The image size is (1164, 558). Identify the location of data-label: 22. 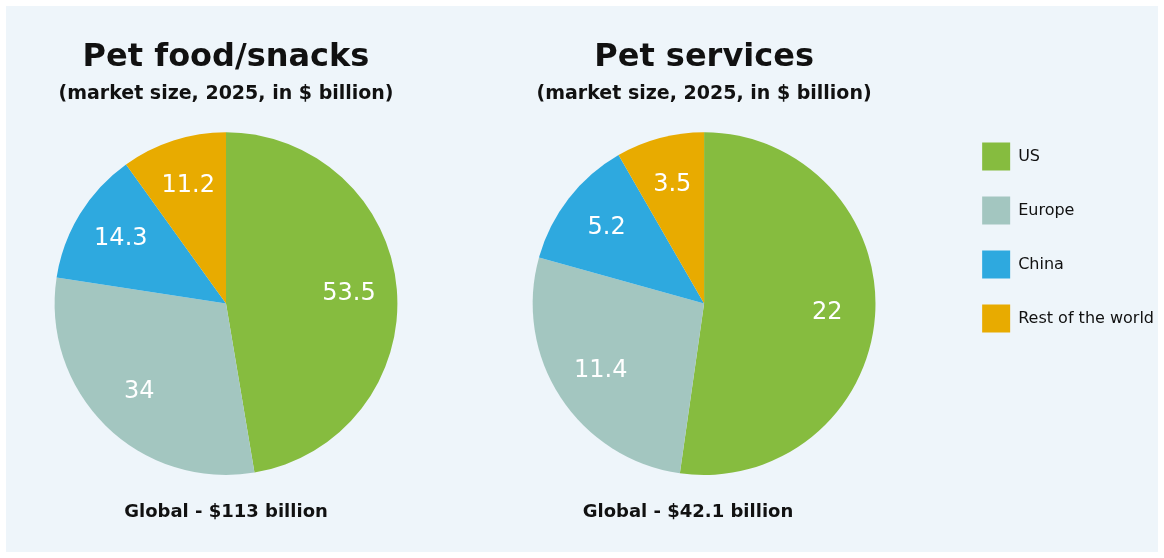
(827, 310).